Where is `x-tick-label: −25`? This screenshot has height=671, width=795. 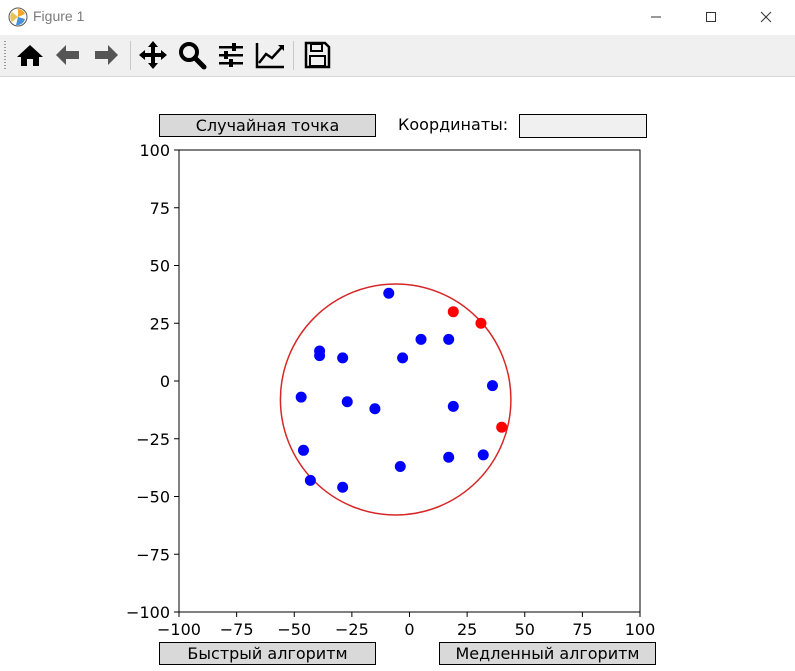 x-tick-label: −25 is located at coordinates (352, 629).